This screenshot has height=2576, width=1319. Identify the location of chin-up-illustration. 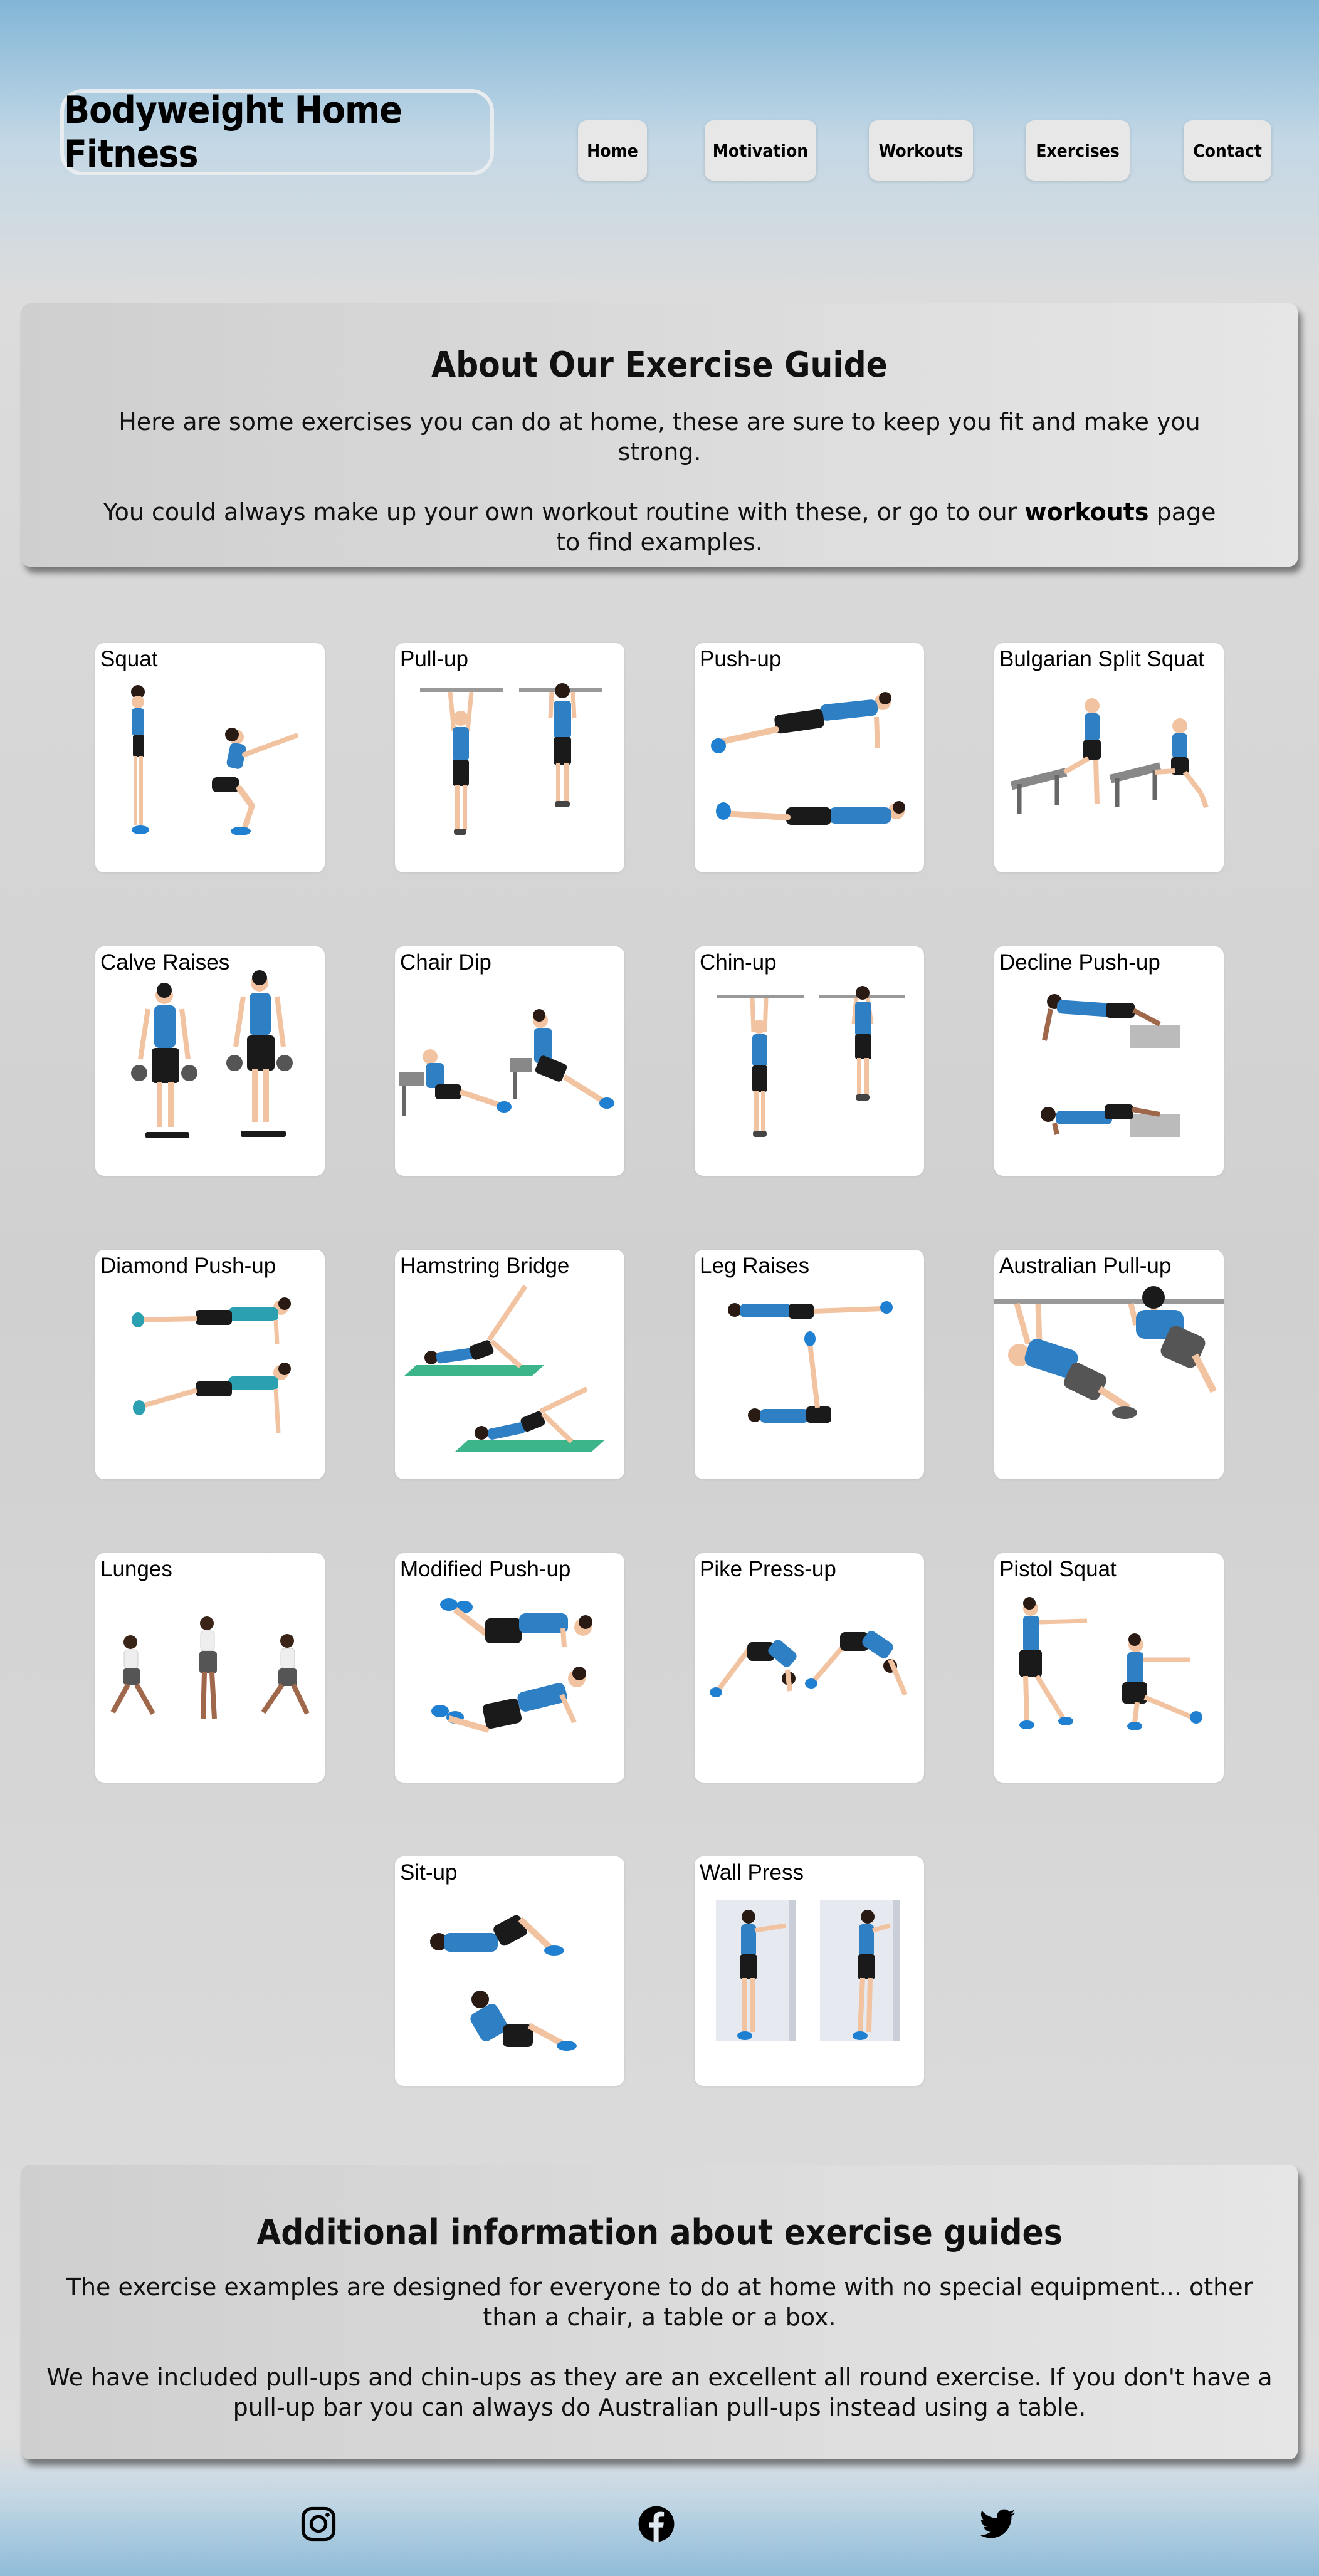
(811, 1061).